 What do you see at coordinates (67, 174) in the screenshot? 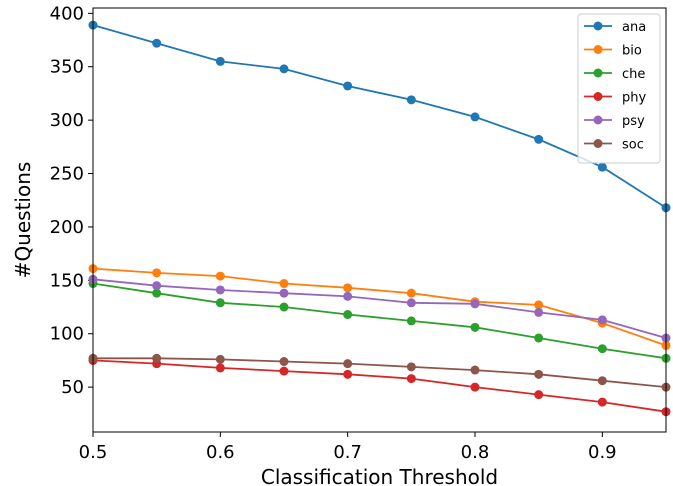
I see `y-tick-label: 250` at bounding box center [67, 174].